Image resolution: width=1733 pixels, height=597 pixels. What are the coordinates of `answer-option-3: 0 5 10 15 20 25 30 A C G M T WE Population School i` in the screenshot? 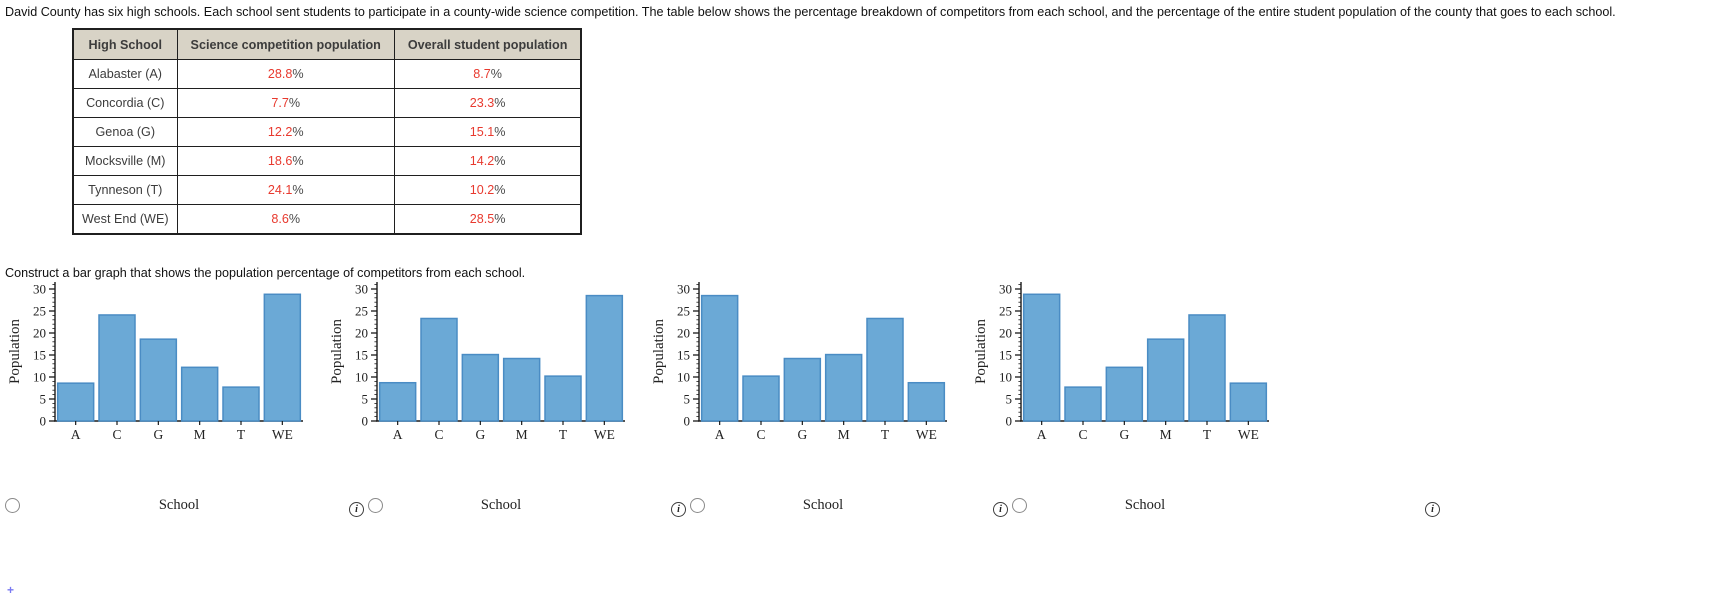 It's located at (828, 411).